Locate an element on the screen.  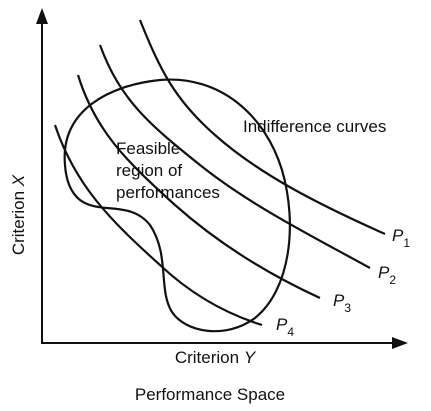
y-arrow is located at coordinates (42, 16).